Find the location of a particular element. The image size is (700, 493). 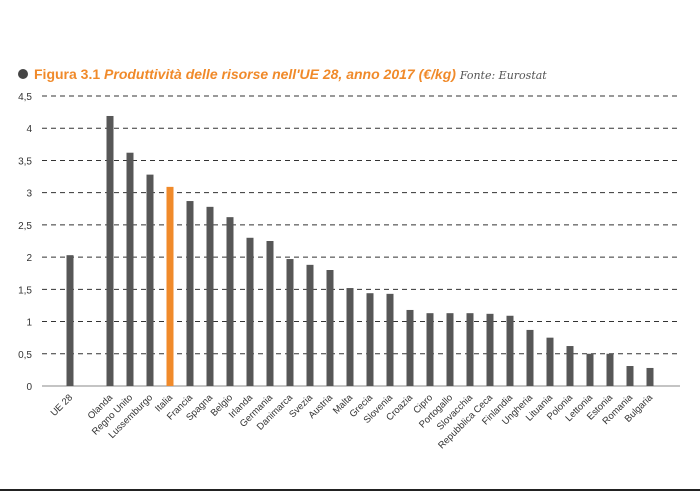

y-tick-label: 3,5 is located at coordinates (25, 161).